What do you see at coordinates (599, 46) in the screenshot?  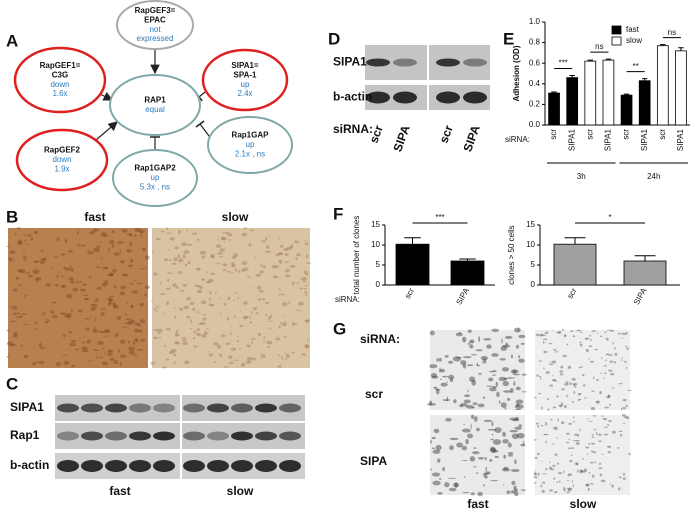 I see `significance: ns` at bounding box center [599, 46].